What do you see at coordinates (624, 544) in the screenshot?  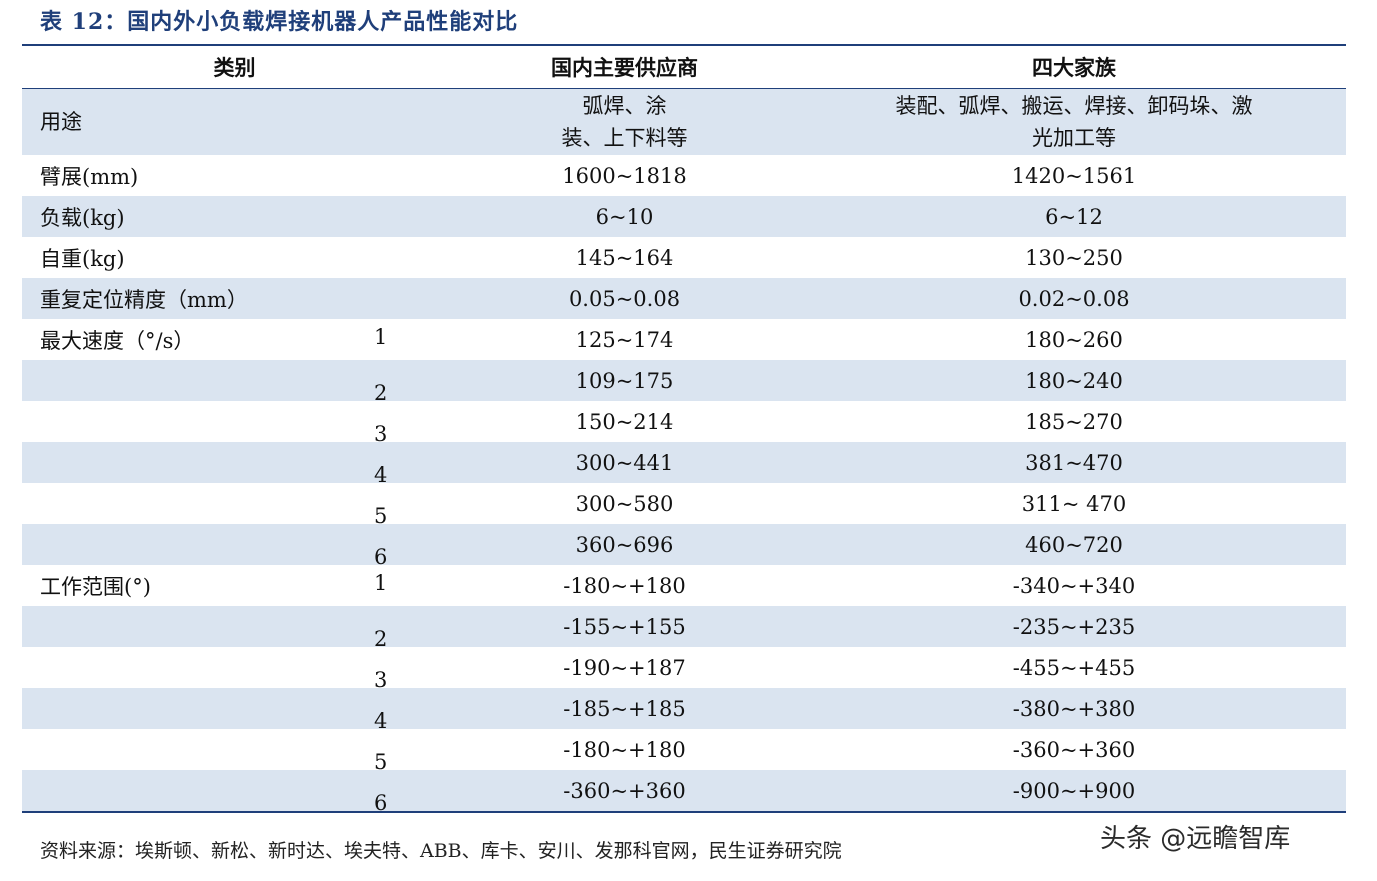 I see `domestic-value: 360~696` at bounding box center [624, 544].